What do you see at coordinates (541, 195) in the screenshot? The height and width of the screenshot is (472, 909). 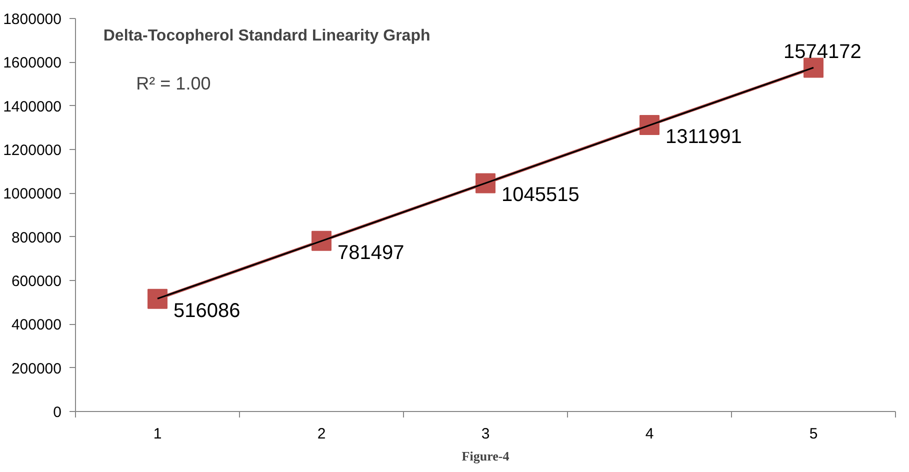 I see `data-label: 1045515` at bounding box center [541, 195].